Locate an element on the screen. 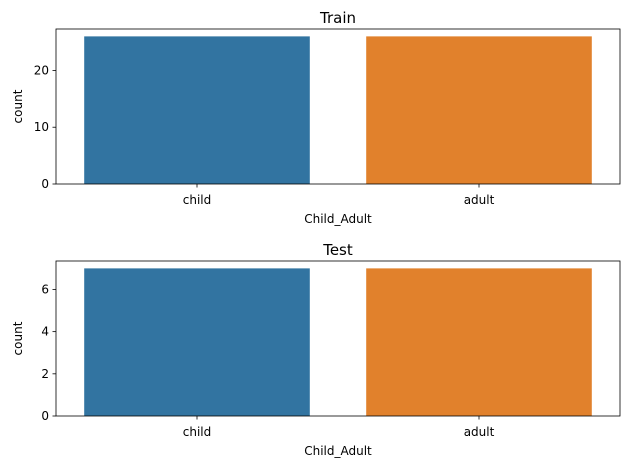 The width and height of the screenshot is (630, 469). y-tick-label: 2 is located at coordinates (45, 374).